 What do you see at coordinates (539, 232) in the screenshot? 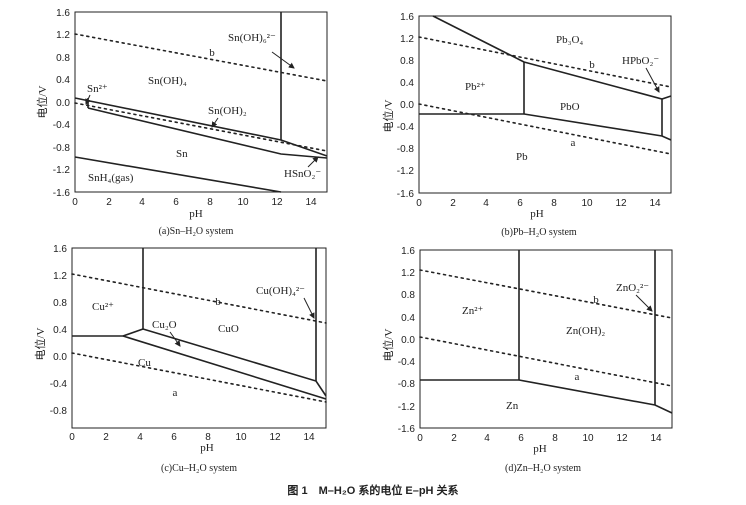
I see `panel-caption: (b)Pb–H₂O system` at bounding box center [539, 232].